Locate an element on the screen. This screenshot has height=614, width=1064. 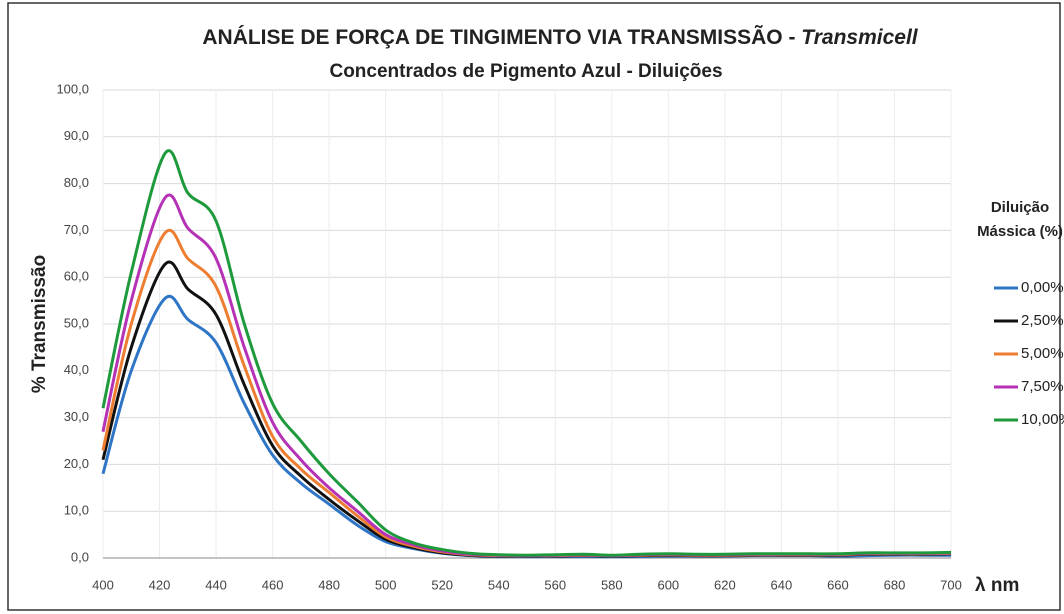
x-tick-label: 560 is located at coordinates (555, 584).